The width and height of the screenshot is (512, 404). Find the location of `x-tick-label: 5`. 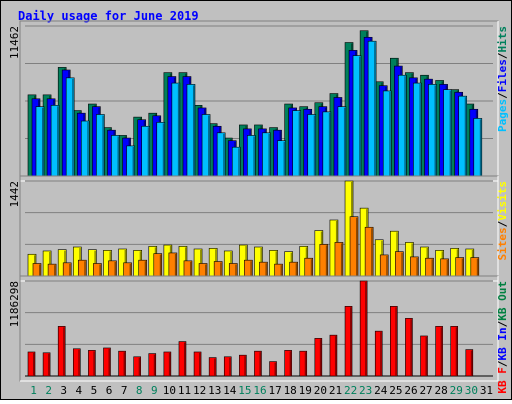

x-tick-label: 5 is located at coordinates (94, 390).